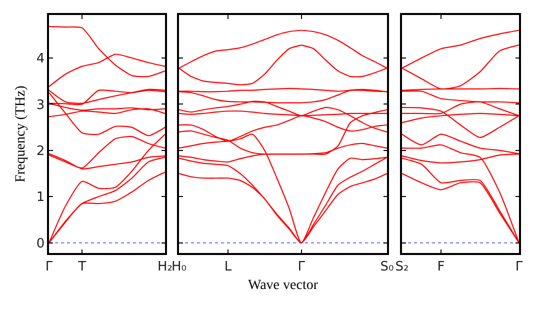 This screenshot has width=540, height=310. I want to click on x-tick-label: L, so click(228, 266).